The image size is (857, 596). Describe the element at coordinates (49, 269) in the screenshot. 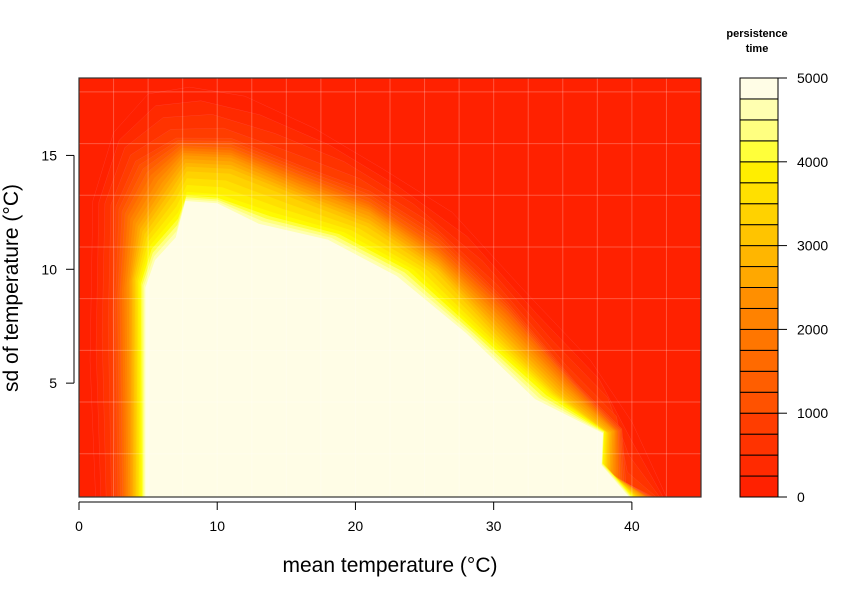

I see `y-tick-label: 10` at that location.